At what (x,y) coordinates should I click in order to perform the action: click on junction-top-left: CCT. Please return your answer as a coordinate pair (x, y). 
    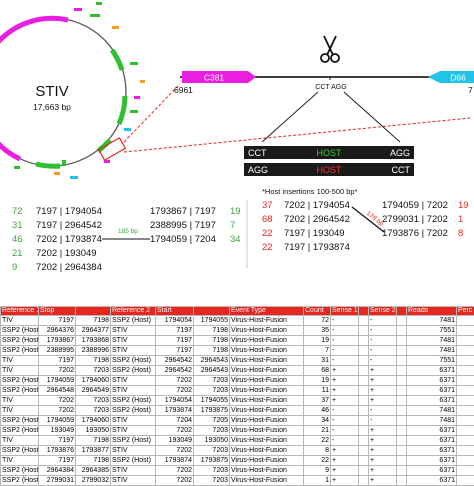
    Looking at the image, I should click on (257, 153).